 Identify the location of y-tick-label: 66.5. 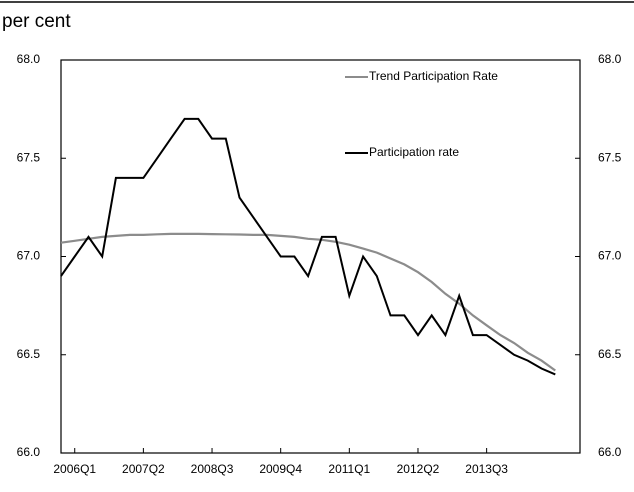
(29, 354).